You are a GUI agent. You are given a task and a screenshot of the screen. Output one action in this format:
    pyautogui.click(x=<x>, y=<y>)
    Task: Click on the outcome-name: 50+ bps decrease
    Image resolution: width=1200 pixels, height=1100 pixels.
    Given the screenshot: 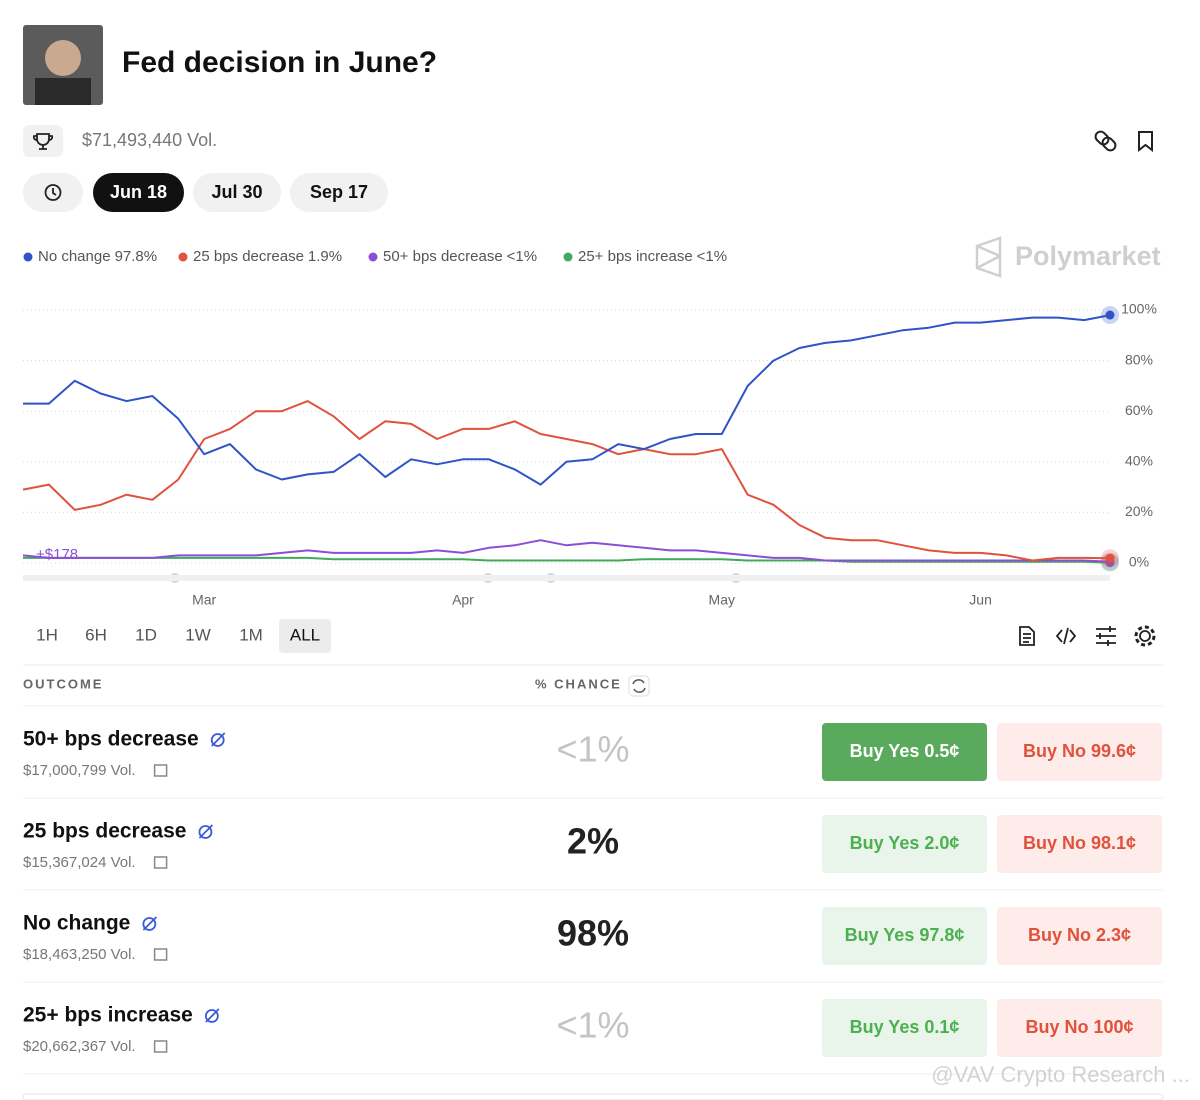 What is the action you would take?
    pyautogui.click(x=111, y=739)
    